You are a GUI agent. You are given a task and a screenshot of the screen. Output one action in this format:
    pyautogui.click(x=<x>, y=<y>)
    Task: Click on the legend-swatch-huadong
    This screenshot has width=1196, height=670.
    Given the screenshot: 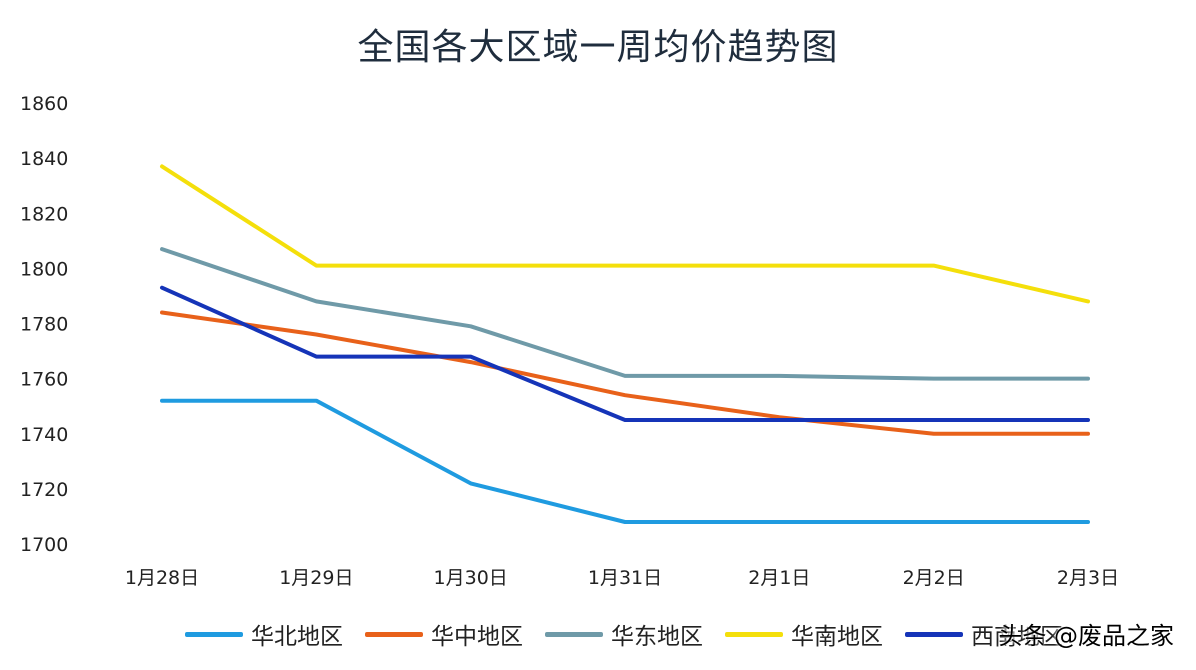 What is the action you would take?
    pyautogui.click(x=574, y=634)
    